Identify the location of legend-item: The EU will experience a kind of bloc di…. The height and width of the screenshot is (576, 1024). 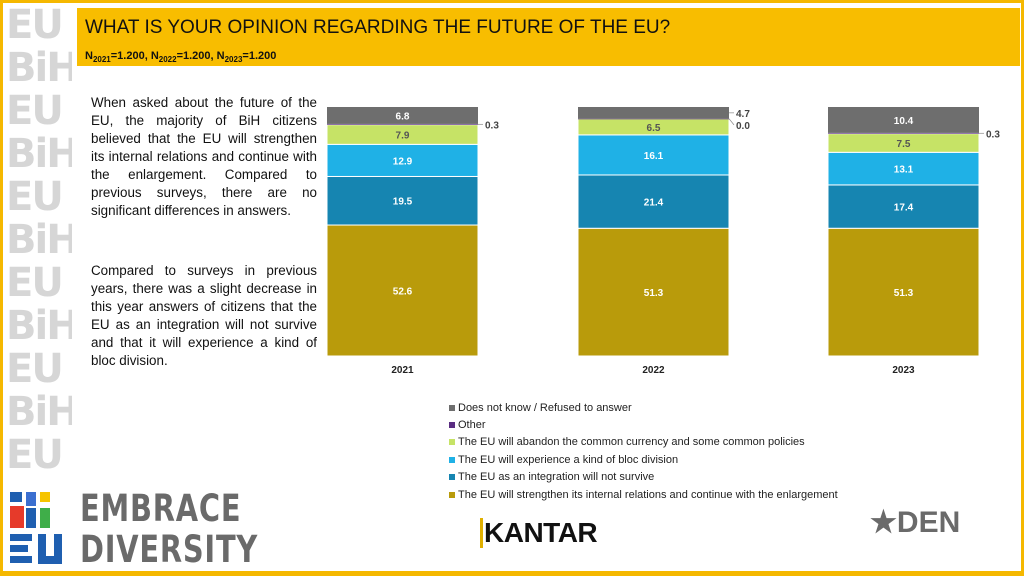
(643, 459).